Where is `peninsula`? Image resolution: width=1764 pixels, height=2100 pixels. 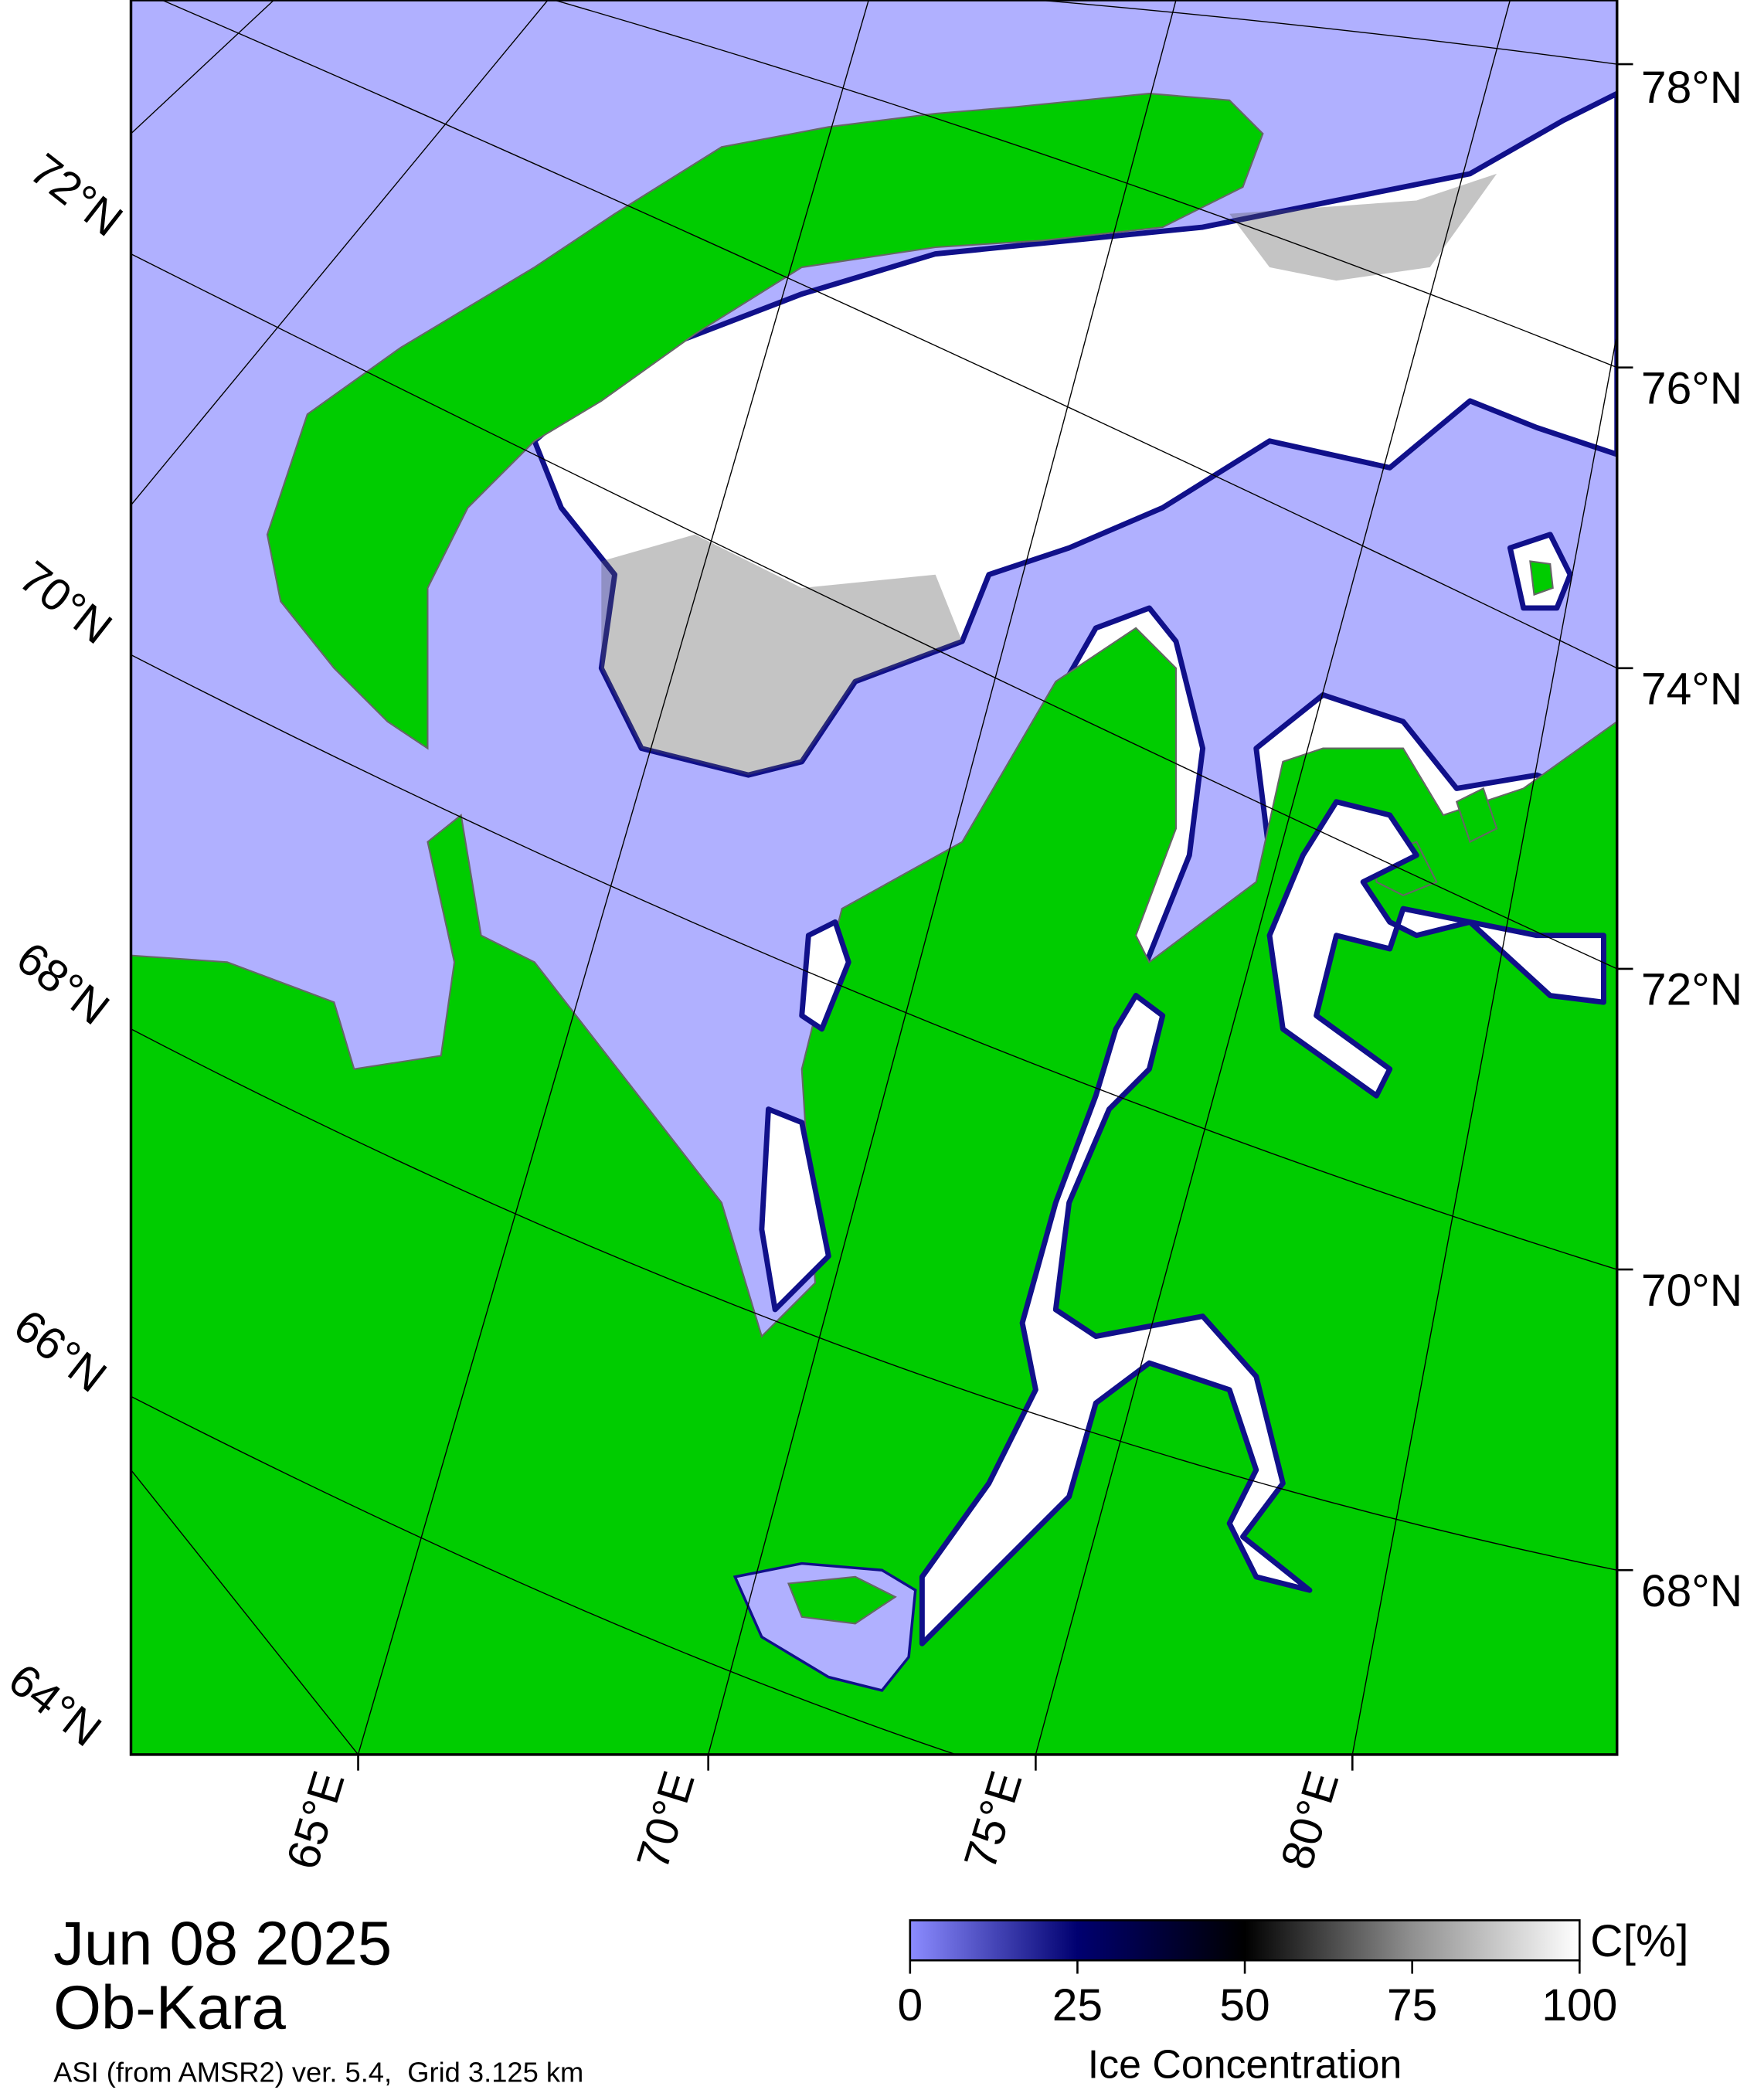 peninsula is located at coordinates (842, 1600).